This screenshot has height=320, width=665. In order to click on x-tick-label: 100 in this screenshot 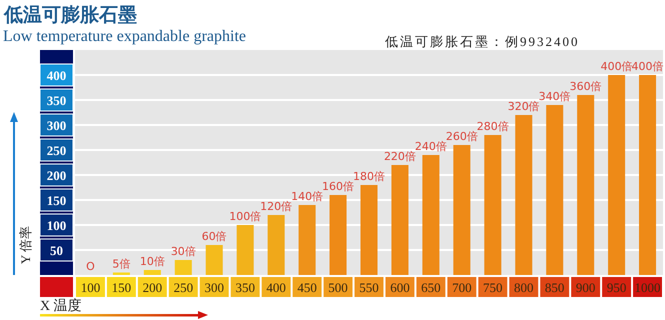, I will do `click(90, 287)`.